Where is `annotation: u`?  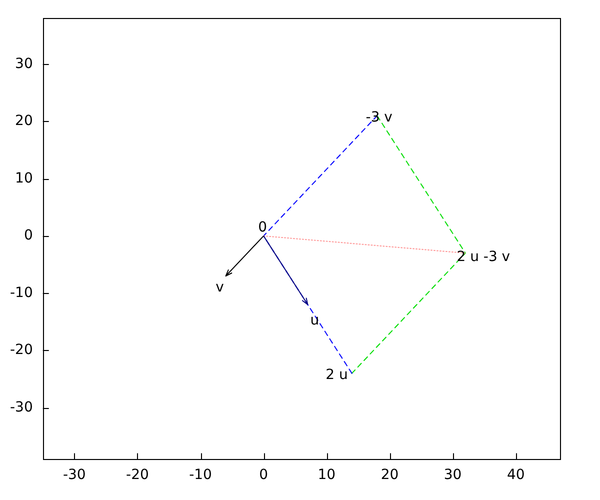 annotation: u is located at coordinates (315, 320).